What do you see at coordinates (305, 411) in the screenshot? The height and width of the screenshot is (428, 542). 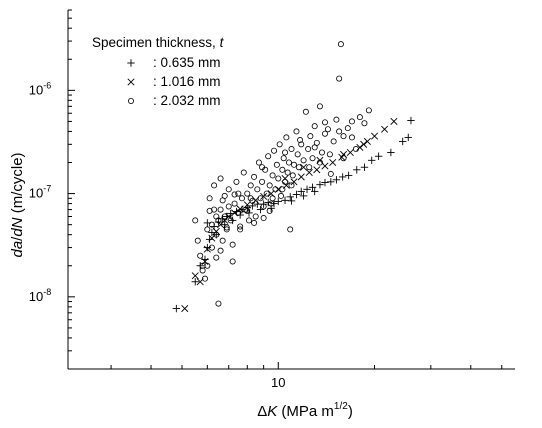 I see `x-axis-title-unit: (MPa m` at bounding box center [305, 411].